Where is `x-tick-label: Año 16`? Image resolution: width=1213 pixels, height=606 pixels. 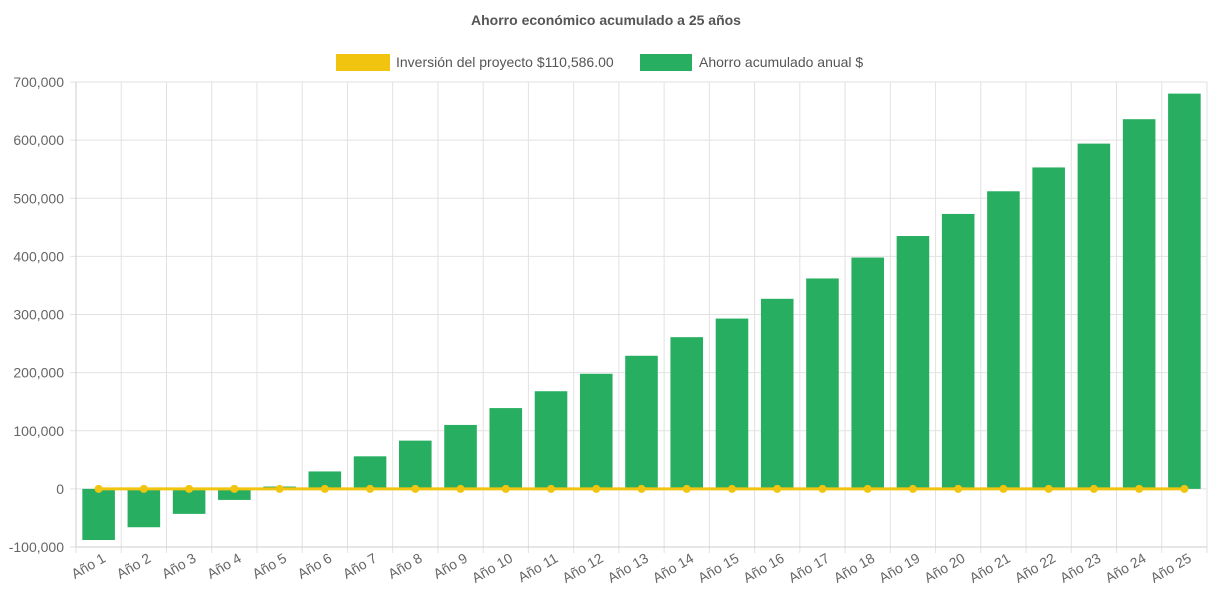
x-tick-label: Año 16 is located at coordinates (763, 568).